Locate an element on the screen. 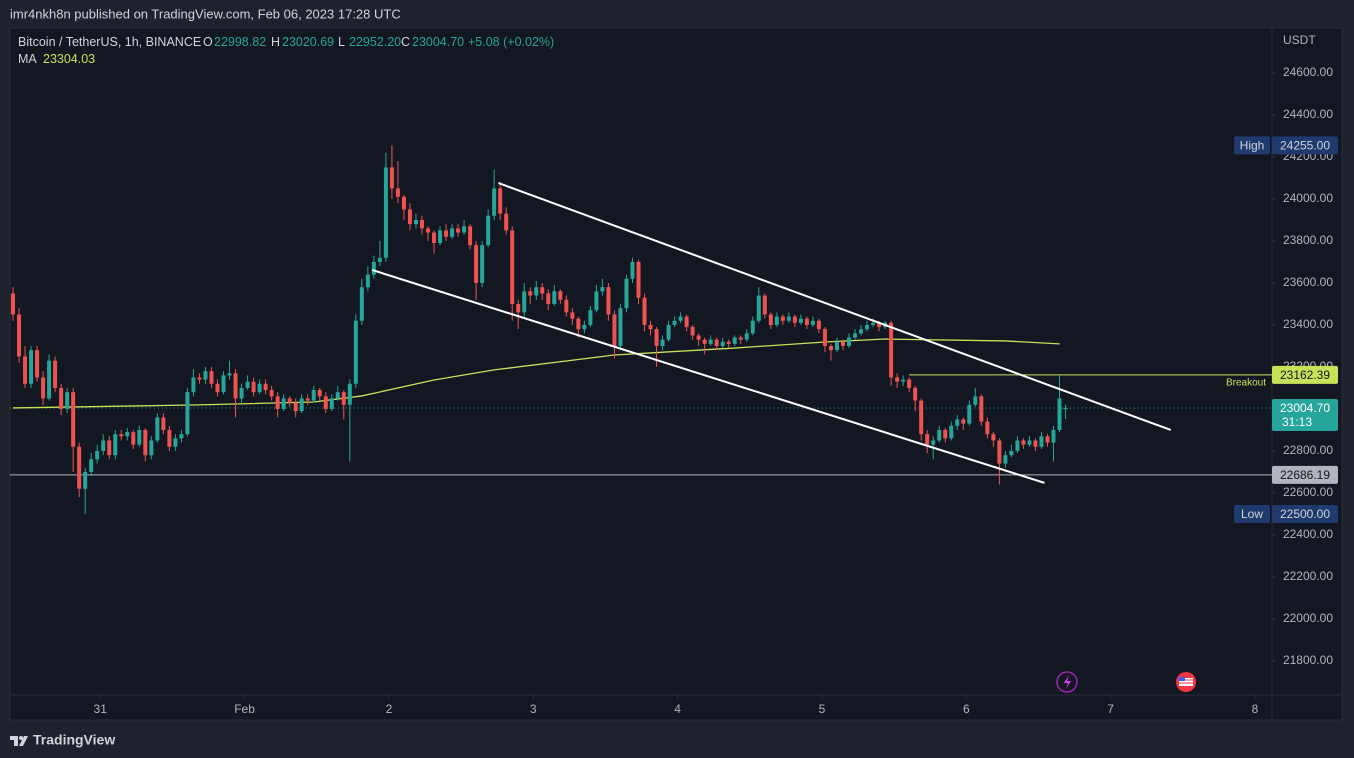 The width and height of the screenshot is (1354, 758). brand-logo is located at coordinates (19, 741).